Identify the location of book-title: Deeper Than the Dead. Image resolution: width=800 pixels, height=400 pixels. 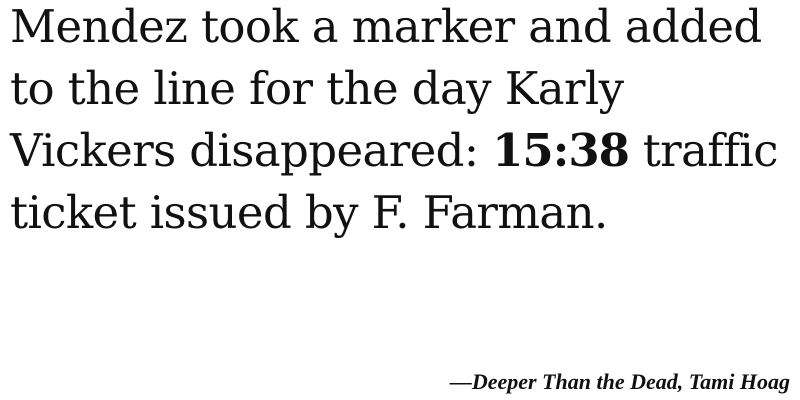
(574, 381).